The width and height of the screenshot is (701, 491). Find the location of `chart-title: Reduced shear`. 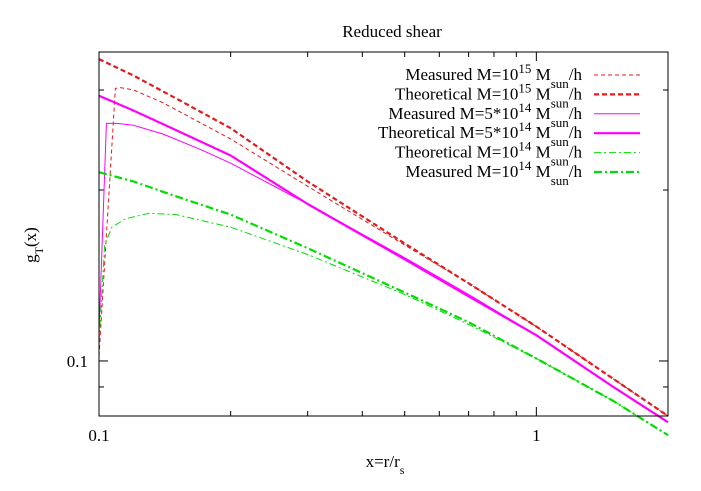

chart-title: Reduced shear is located at coordinates (392, 31).